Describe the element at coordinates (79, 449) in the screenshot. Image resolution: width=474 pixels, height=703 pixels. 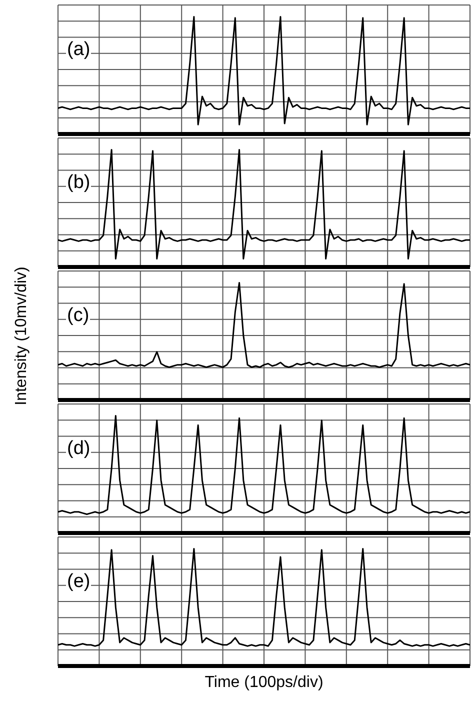
I see `text: (d)` at that location.